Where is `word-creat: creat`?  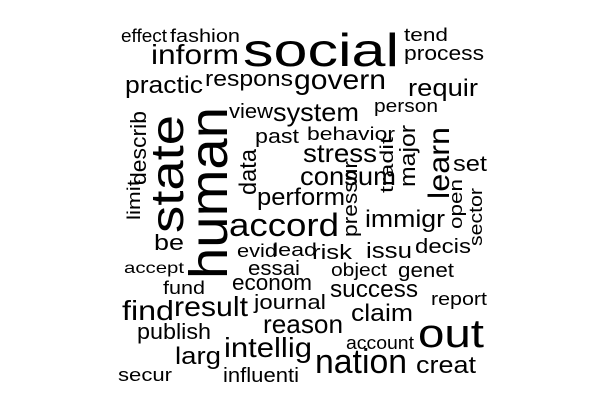 word-creat: creat is located at coordinates (446, 365).